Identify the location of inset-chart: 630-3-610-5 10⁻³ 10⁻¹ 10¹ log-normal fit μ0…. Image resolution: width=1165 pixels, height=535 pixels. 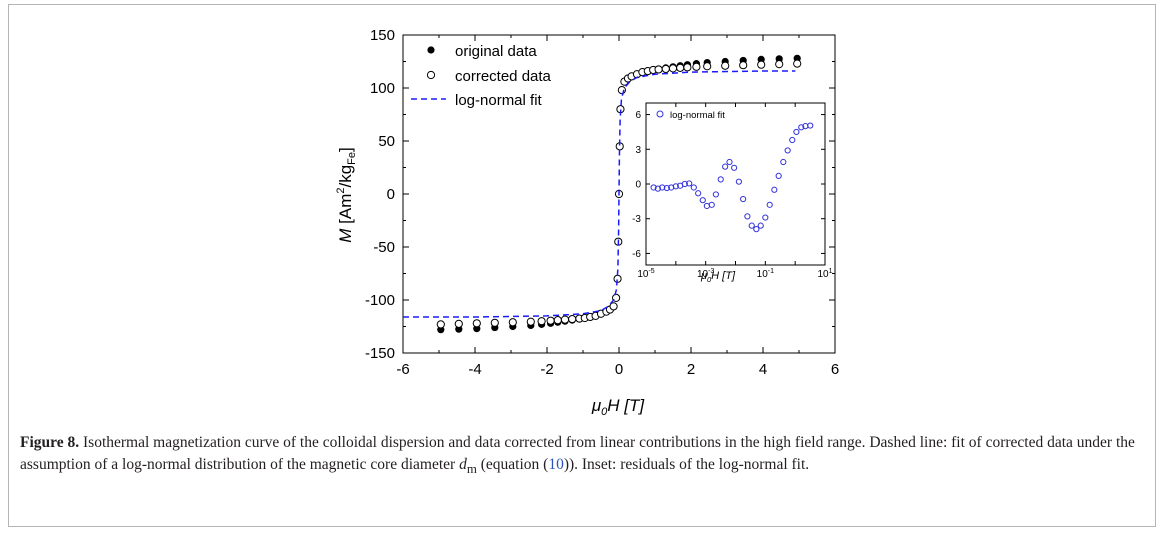
(732, 193).